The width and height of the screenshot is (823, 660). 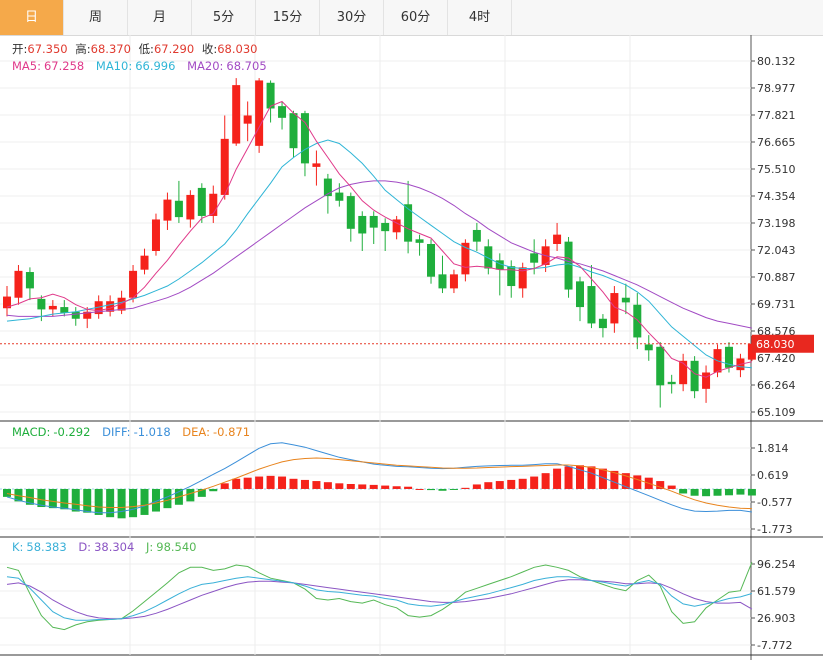 What do you see at coordinates (480, 17) in the screenshot?
I see `tab-7: 4时` at bounding box center [480, 17].